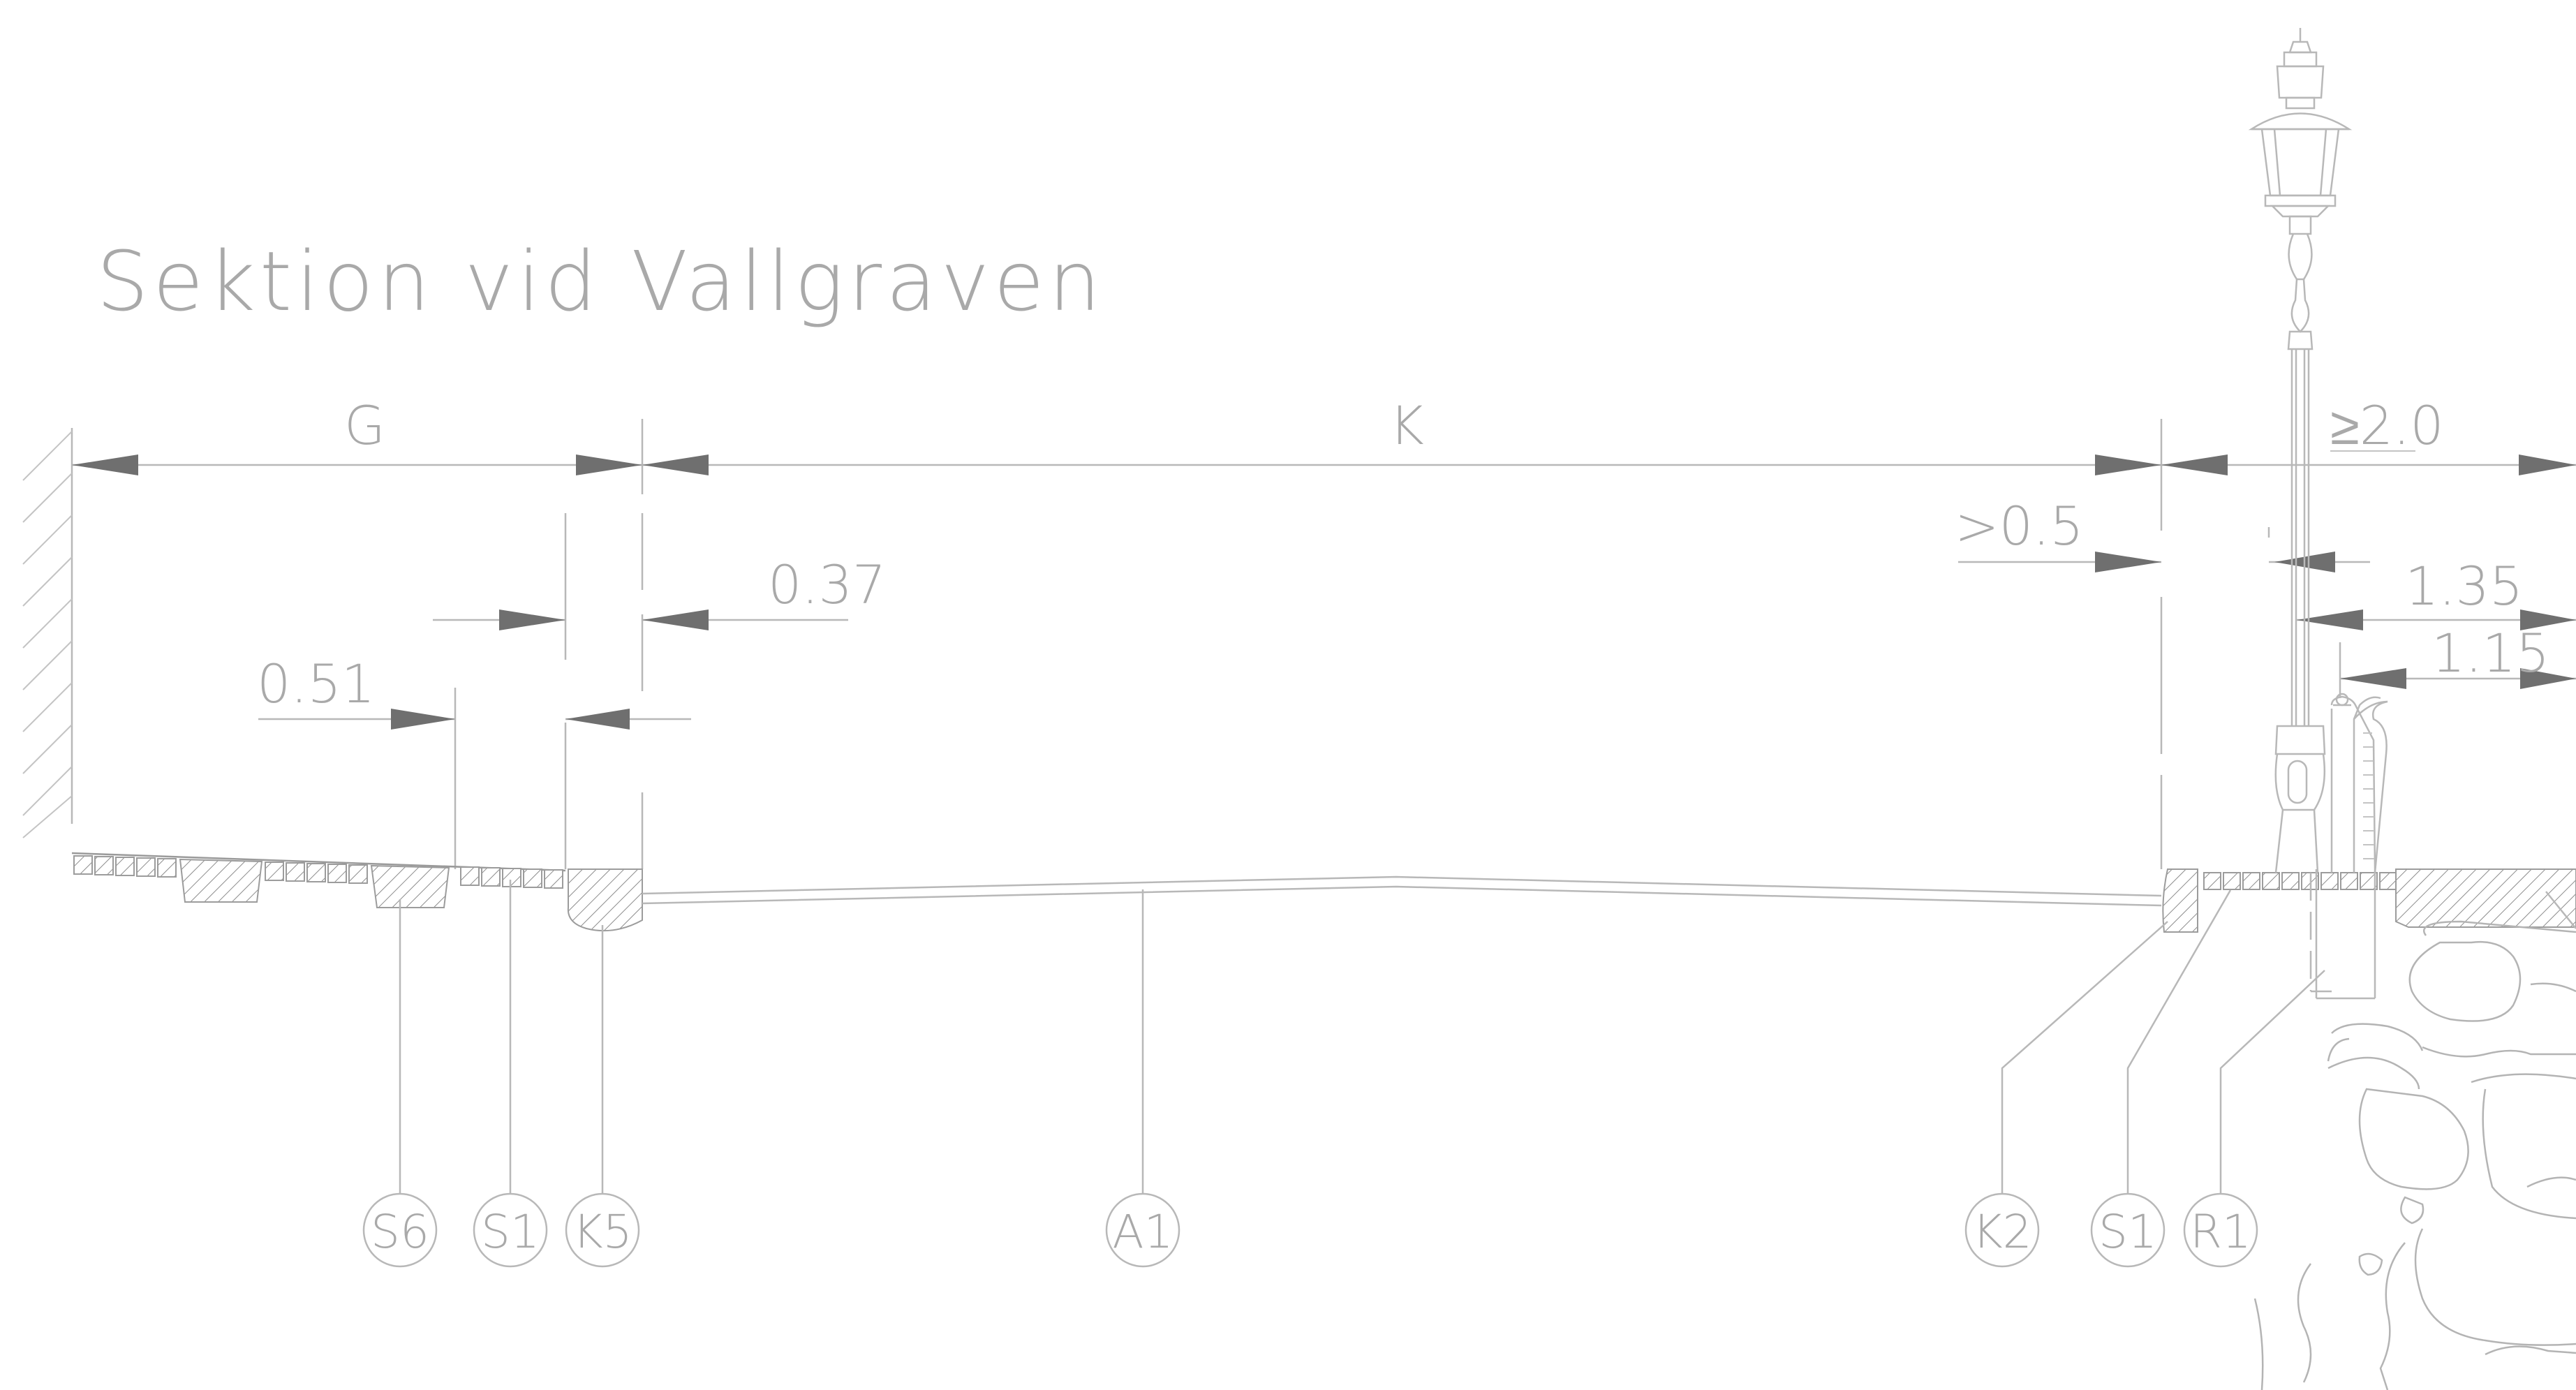 Image resolution: width=2576 pixels, height=1390 pixels. I want to click on dim-label-1-15: 1.15, so click(2490, 653).